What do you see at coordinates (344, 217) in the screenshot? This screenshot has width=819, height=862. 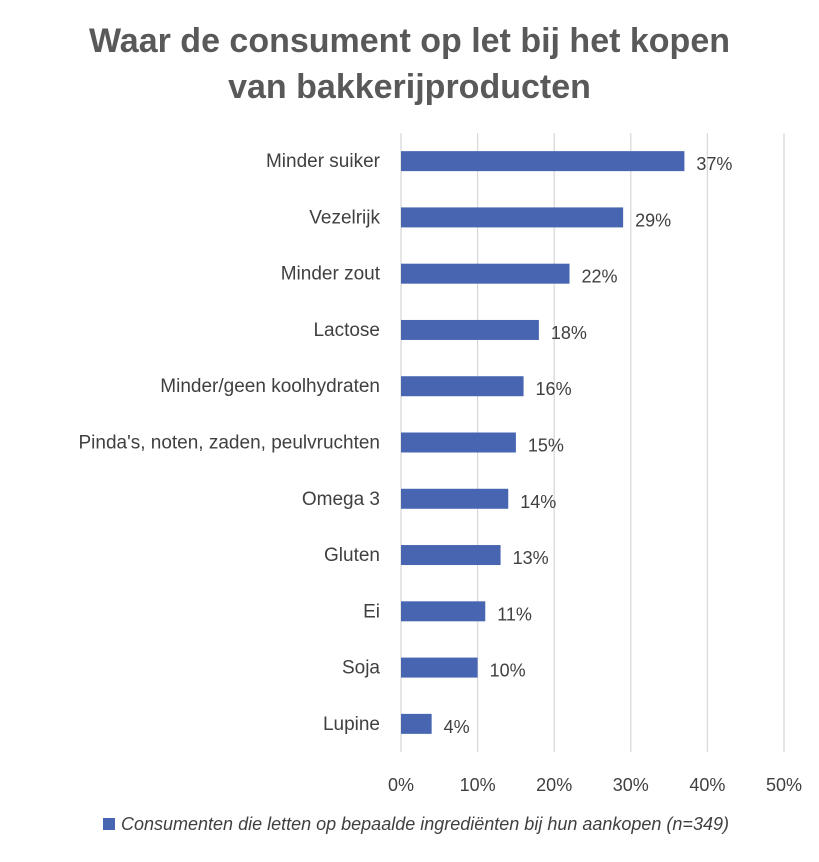 I see `category-label: Vezelrijk` at bounding box center [344, 217].